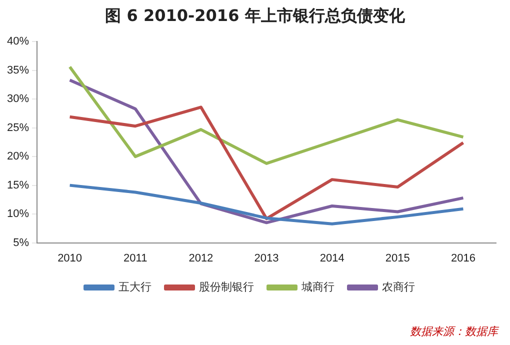 The width and height of the screenshot is (510, 345). Describe the element at coordinates (317, 287) in the screenshot. I see `legend-label: 城商行` at that location.